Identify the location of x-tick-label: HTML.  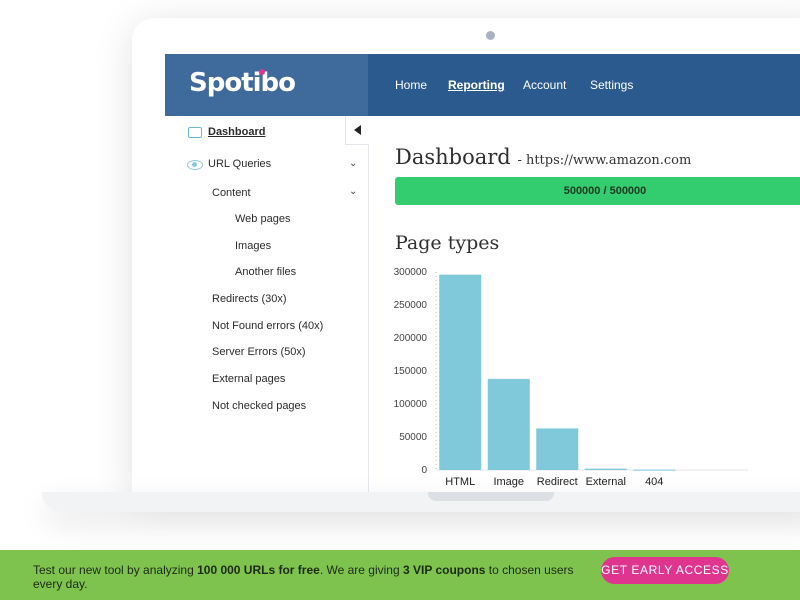
(460, 482).